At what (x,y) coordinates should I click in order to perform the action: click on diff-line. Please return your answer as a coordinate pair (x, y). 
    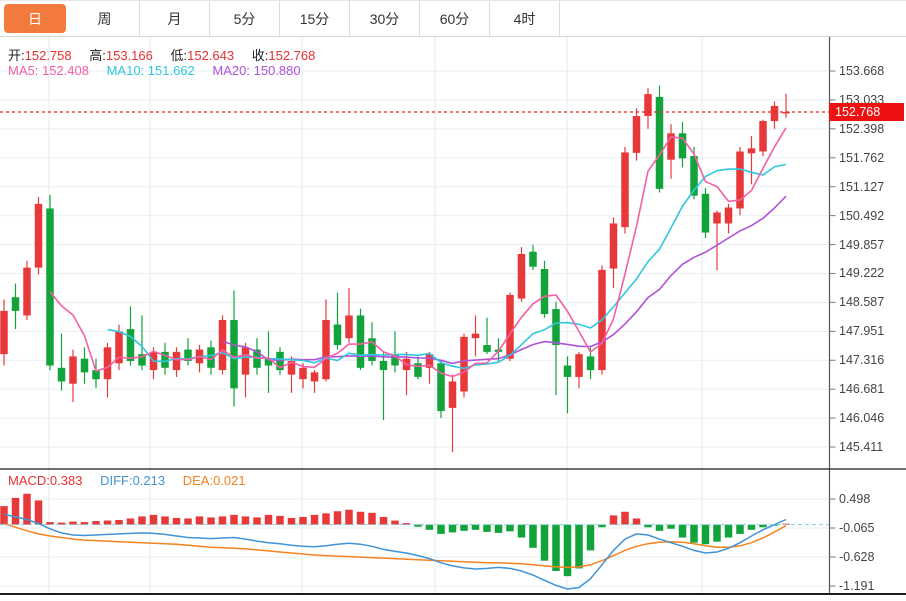
    Looking at the image, I should click on (395, 551).